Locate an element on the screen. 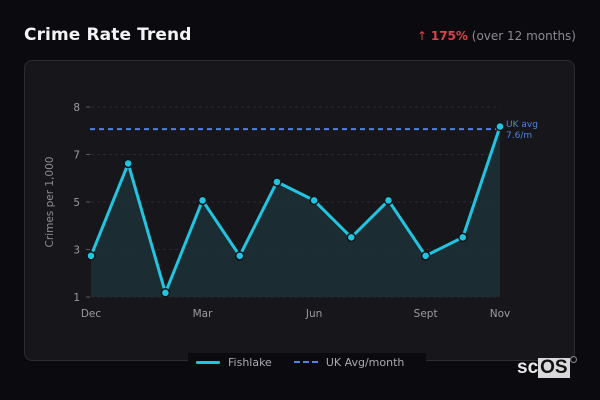  y-axis: 1 3 5 7 8 is located at coordinates (81, 203).